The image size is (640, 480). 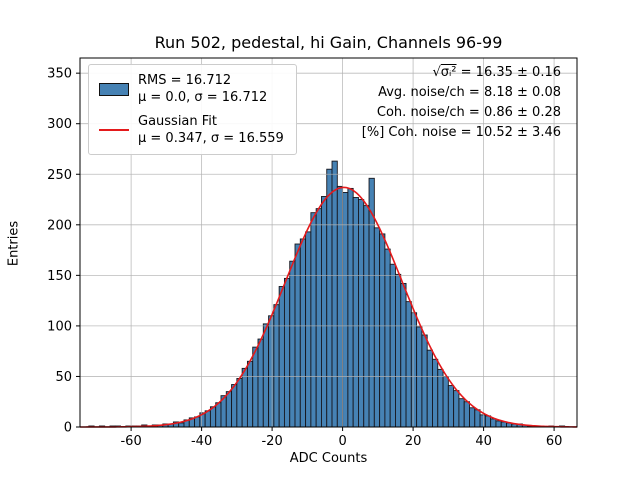 I want to click on y-tick-label: 50, so click(x=63, y=377).